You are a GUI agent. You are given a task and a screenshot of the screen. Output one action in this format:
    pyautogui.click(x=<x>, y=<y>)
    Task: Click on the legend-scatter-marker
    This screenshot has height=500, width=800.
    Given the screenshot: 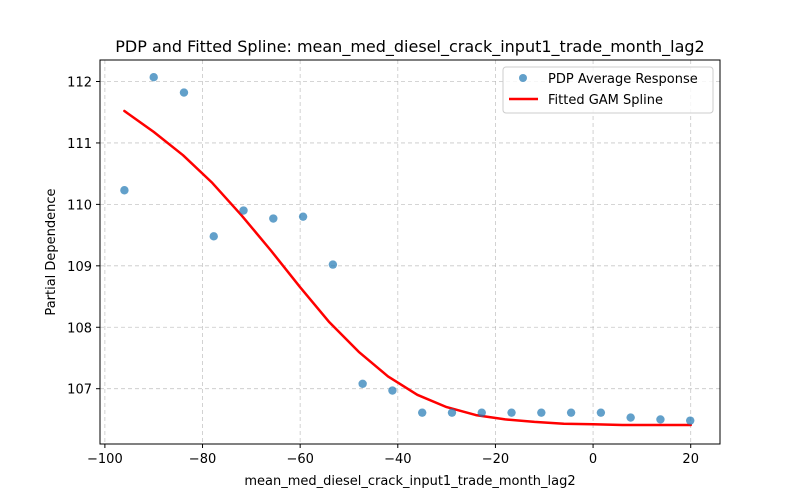 What is the action you would take?
    pyautogui.click(x=523, y=78)
    